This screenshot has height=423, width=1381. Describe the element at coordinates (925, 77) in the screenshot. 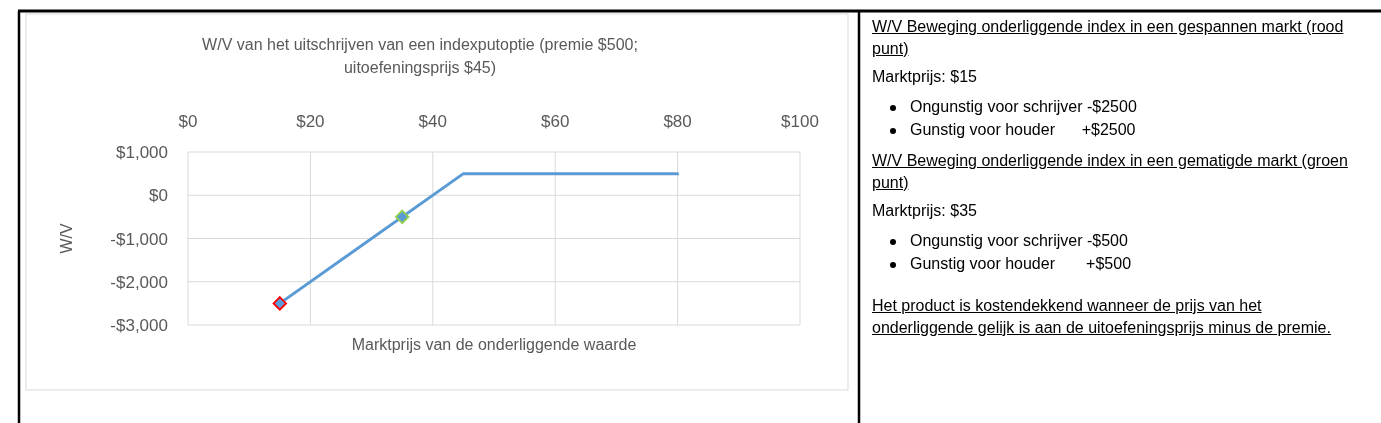

I see `text: Marktprijs: $15` at that location.